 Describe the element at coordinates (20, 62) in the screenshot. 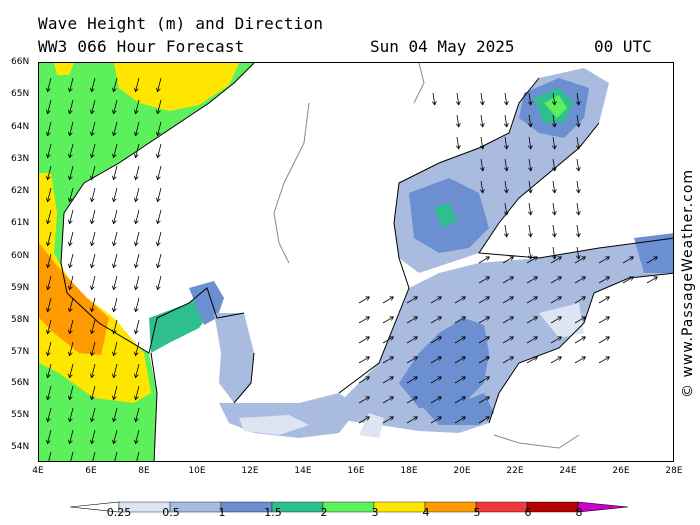

I see `lat-label: 66N` at that location.